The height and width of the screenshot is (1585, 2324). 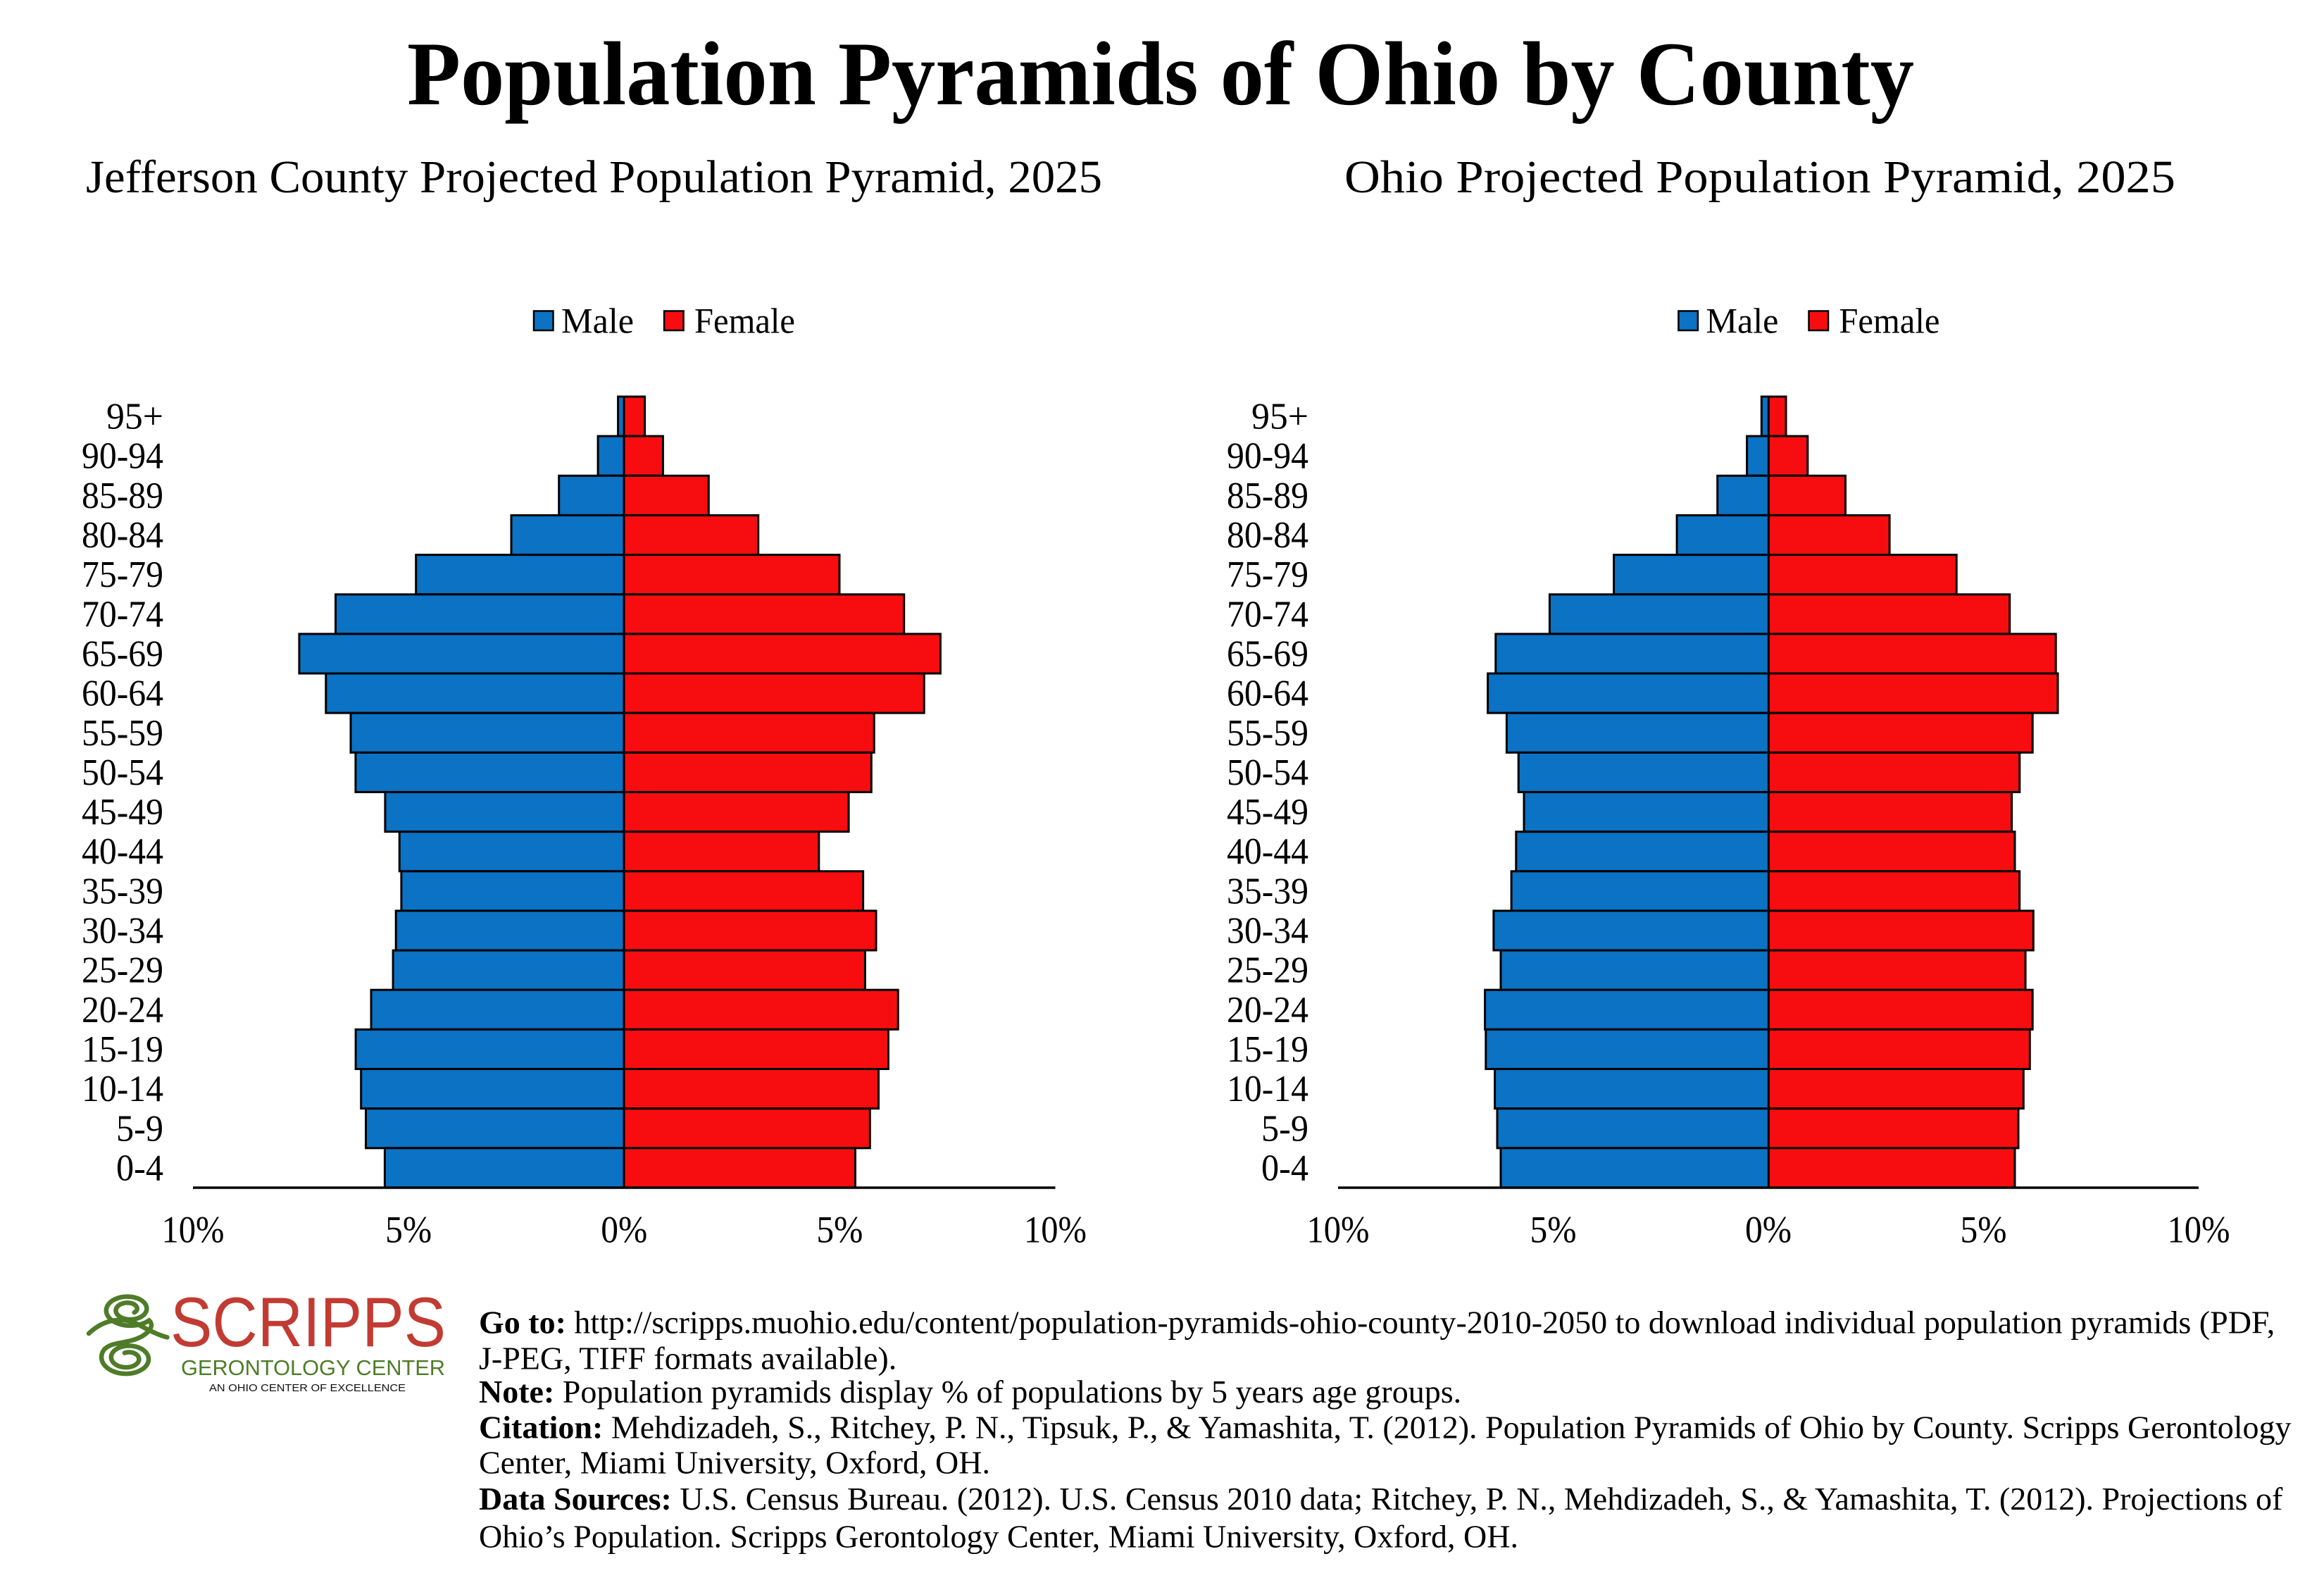 I want to click on svg-text:Center, Miami University, Oxfo: Center, Miami University, Oxford, OH., so click(x=735, y=1463).